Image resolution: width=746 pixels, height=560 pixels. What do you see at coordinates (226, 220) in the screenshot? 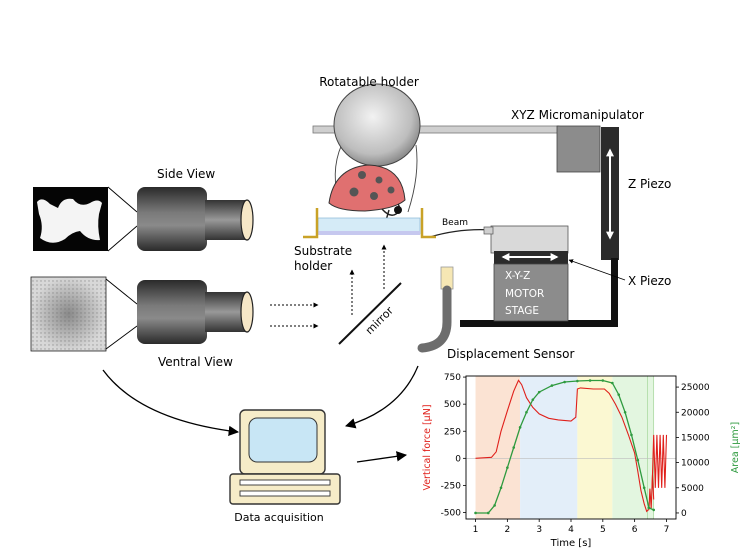
I see `side-camera-lens` at bounding box center [226, 220].